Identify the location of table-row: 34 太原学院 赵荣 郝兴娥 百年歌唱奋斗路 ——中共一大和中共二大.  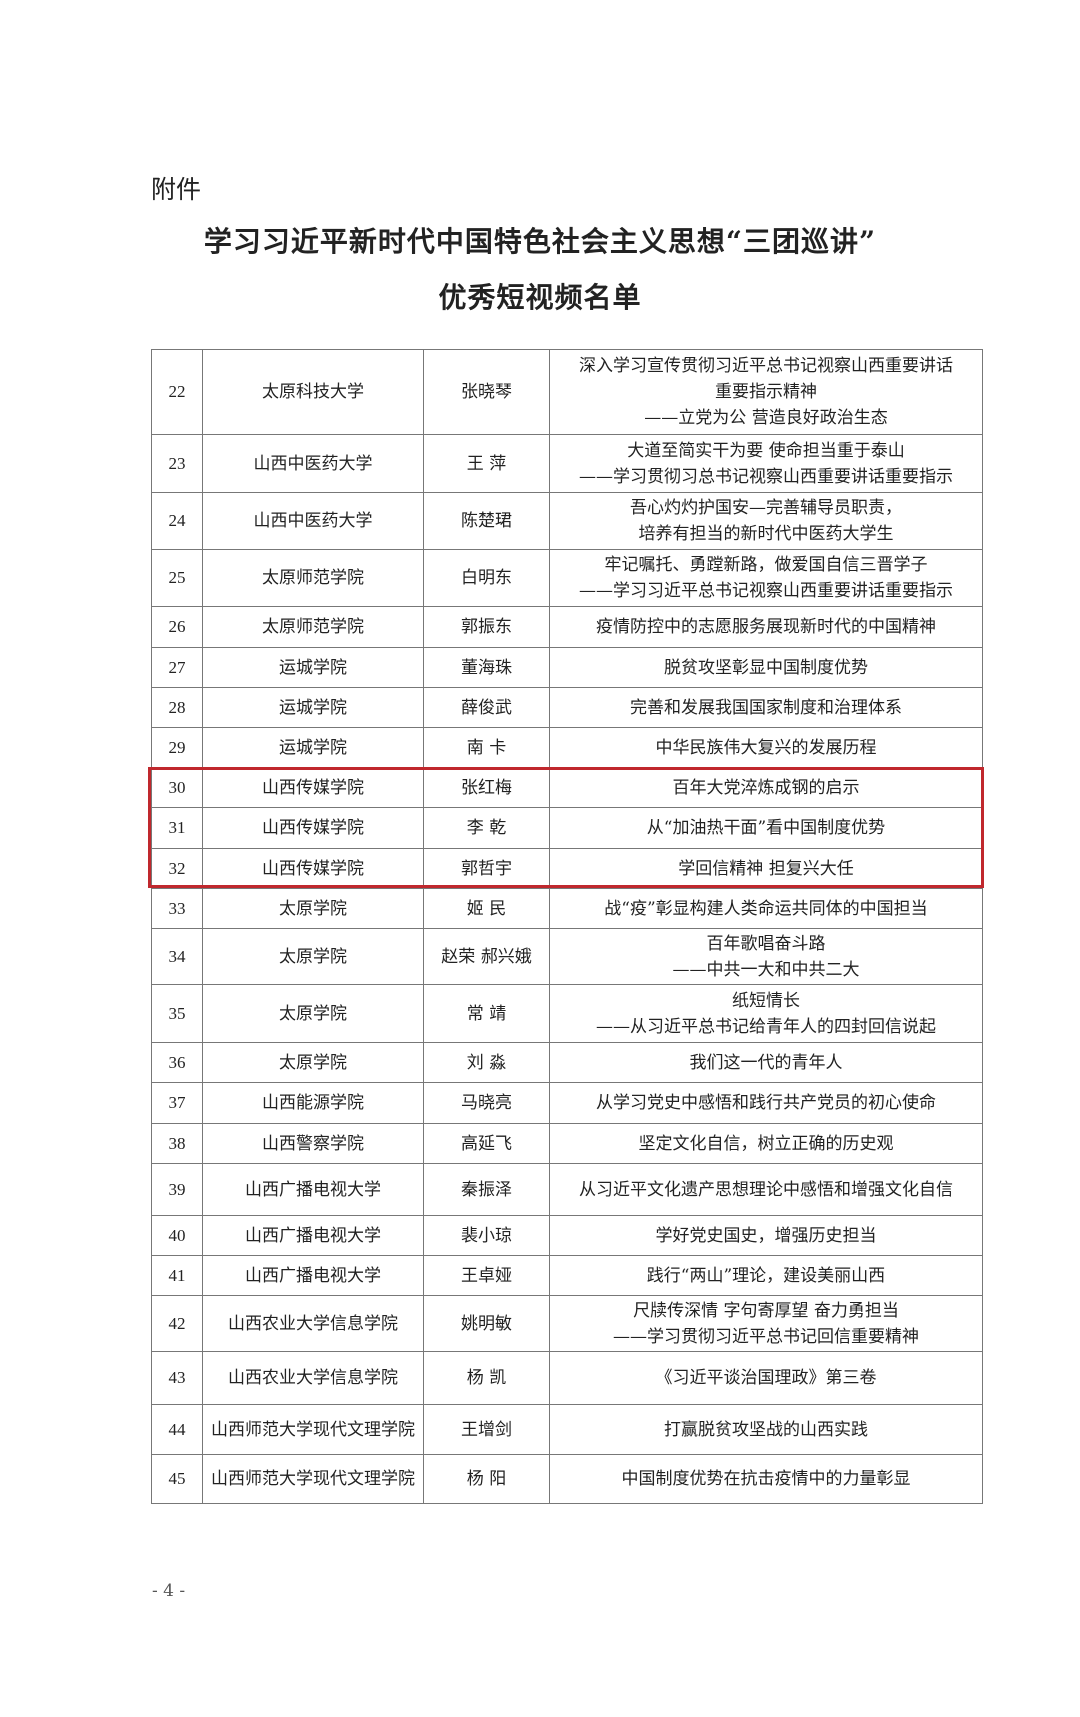
(567, 956).